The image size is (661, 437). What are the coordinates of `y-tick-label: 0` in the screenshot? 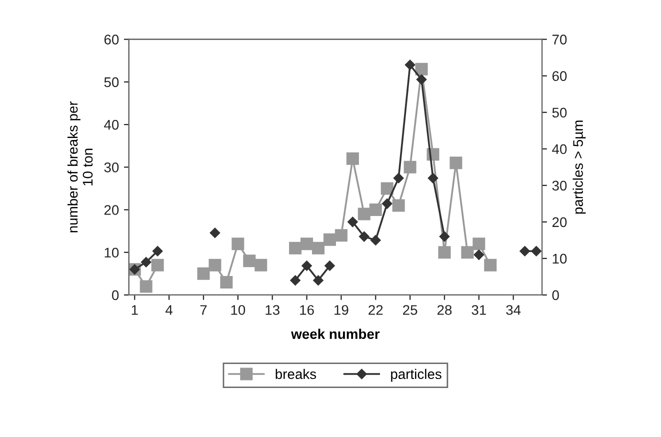 It's located at (115, 295).